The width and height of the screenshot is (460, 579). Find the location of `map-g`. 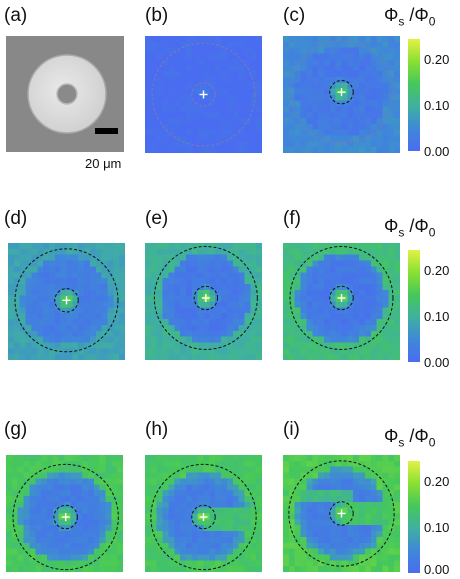

map-g is located at coordinates (64, 513).